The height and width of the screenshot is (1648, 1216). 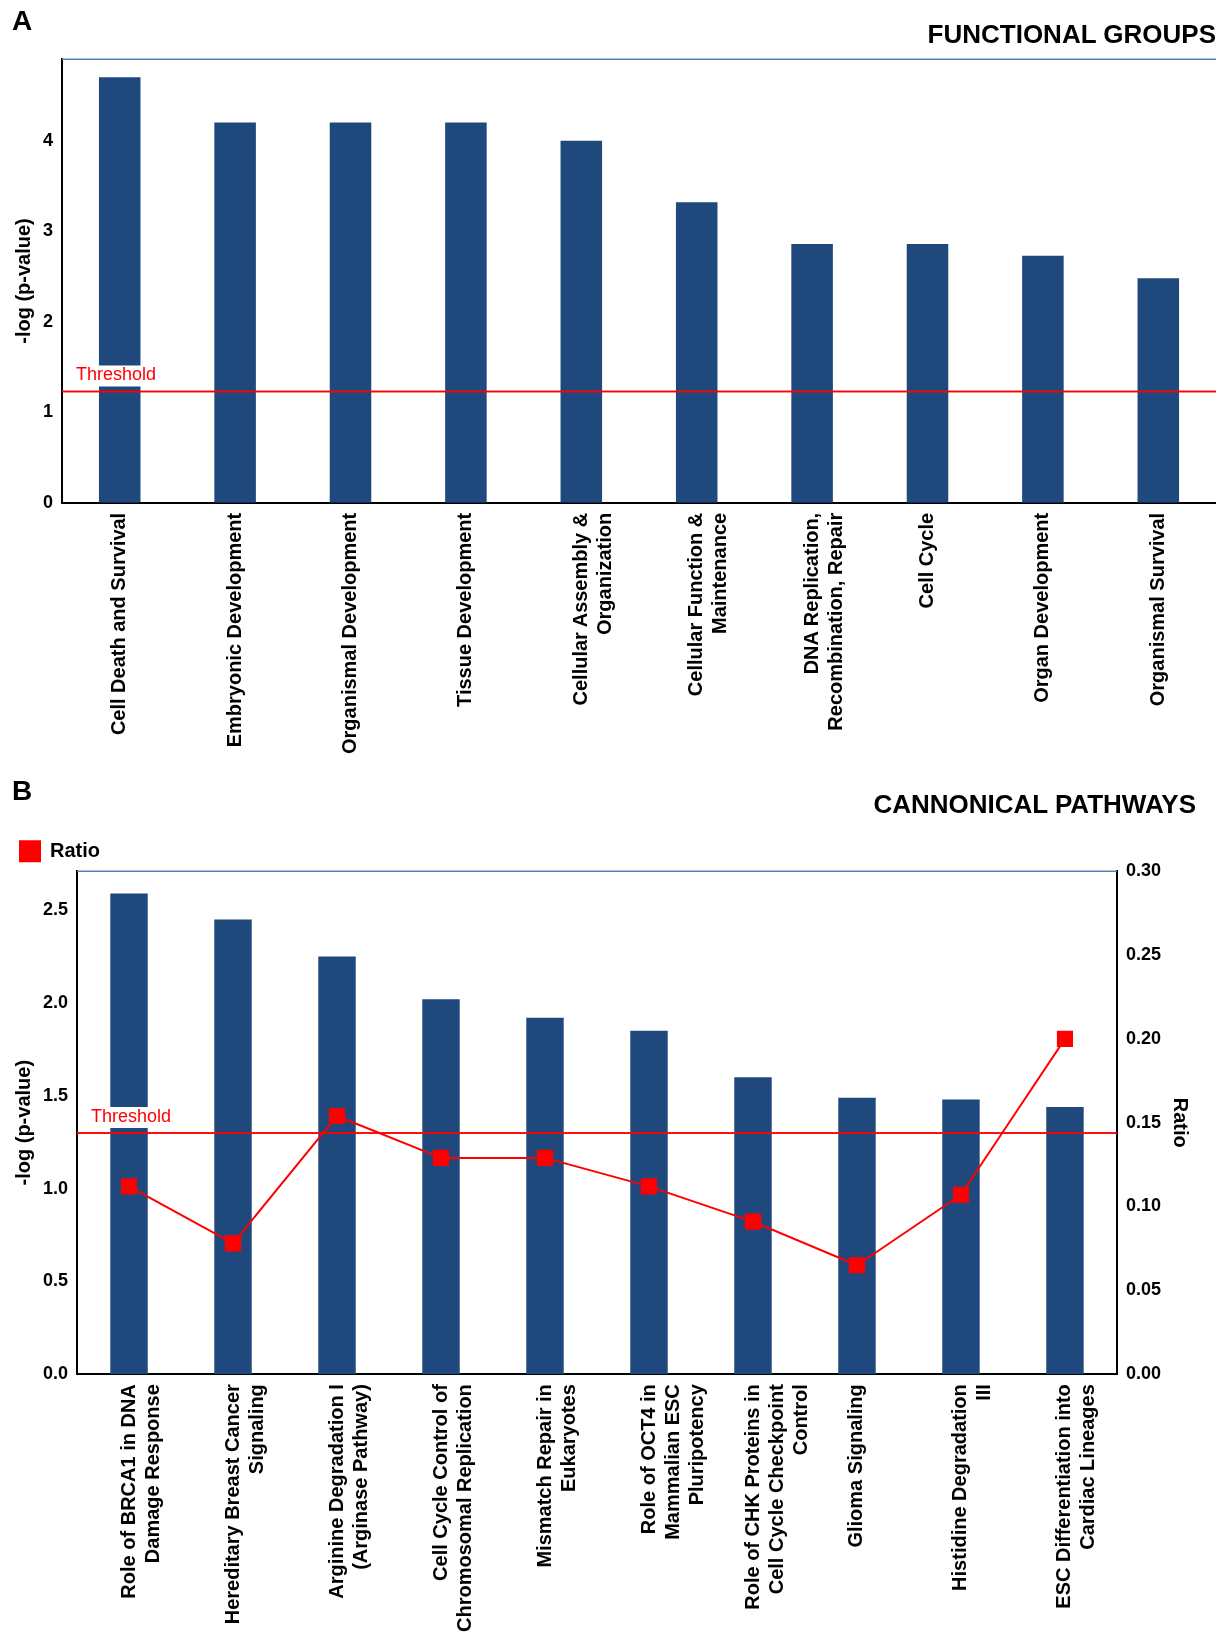 What do you see at coordinates (855, 1466) in the screenshot?
I see `x-tick-label: Glioma Signaling` at bounding box center [855, 1466].